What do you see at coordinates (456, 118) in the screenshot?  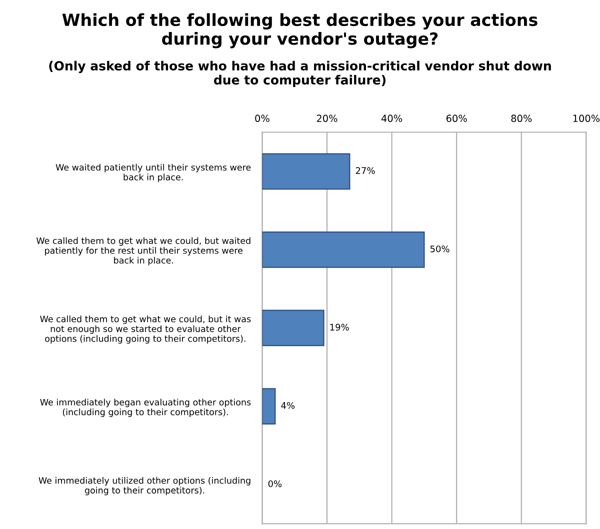 I see `x-tick-label: 60%` at bounding box center [456, 118].